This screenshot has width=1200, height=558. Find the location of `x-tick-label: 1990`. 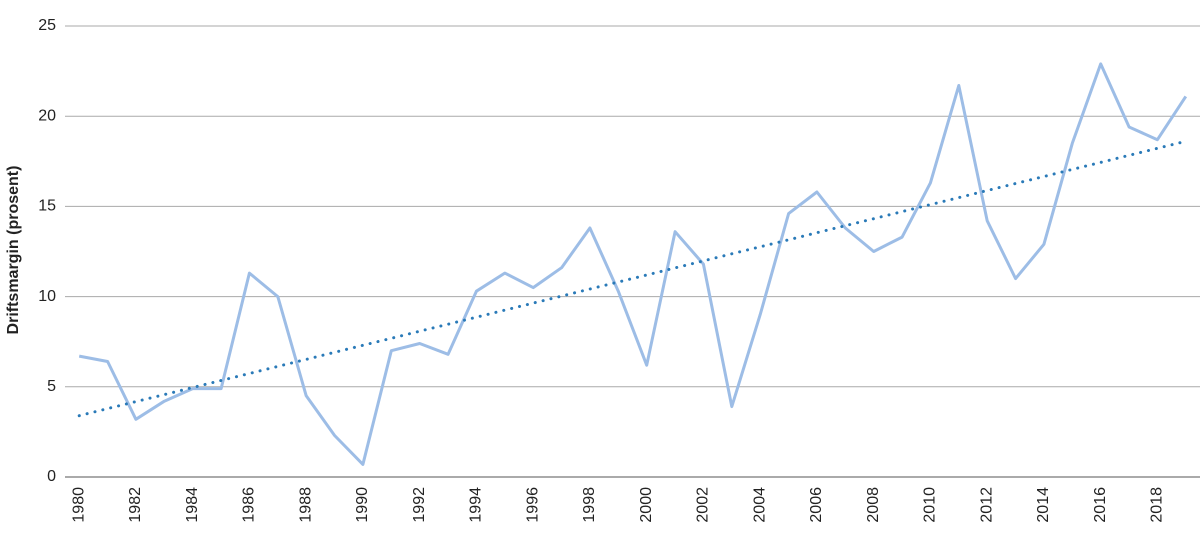

x-tick-label: 1990 is located at coordinates (362, 505).